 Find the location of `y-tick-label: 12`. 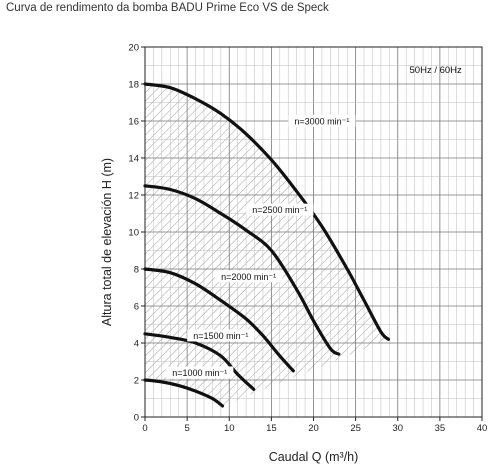

y-tick-label: 12 is located at coordinates (133, 196).